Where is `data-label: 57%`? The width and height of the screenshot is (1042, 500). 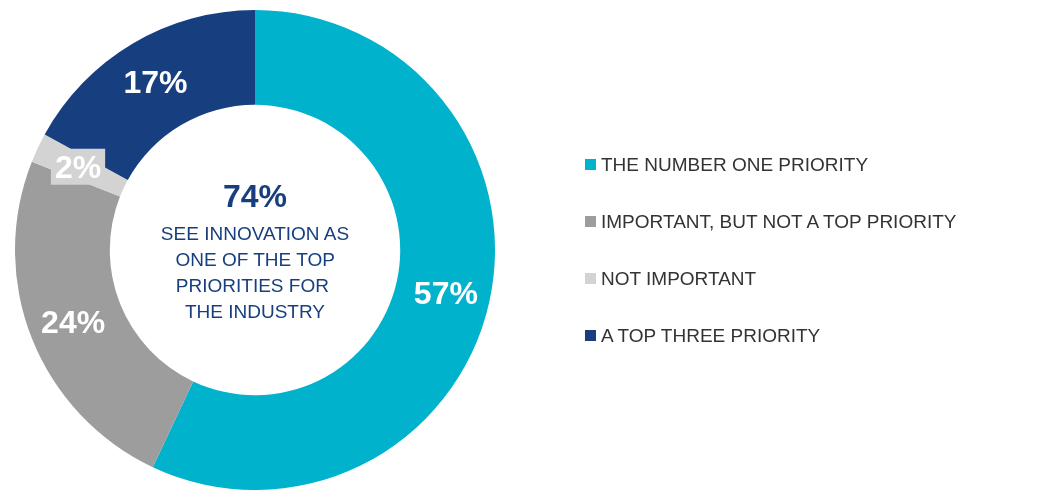
data-label: 57% is located at coordinates (445, 292).